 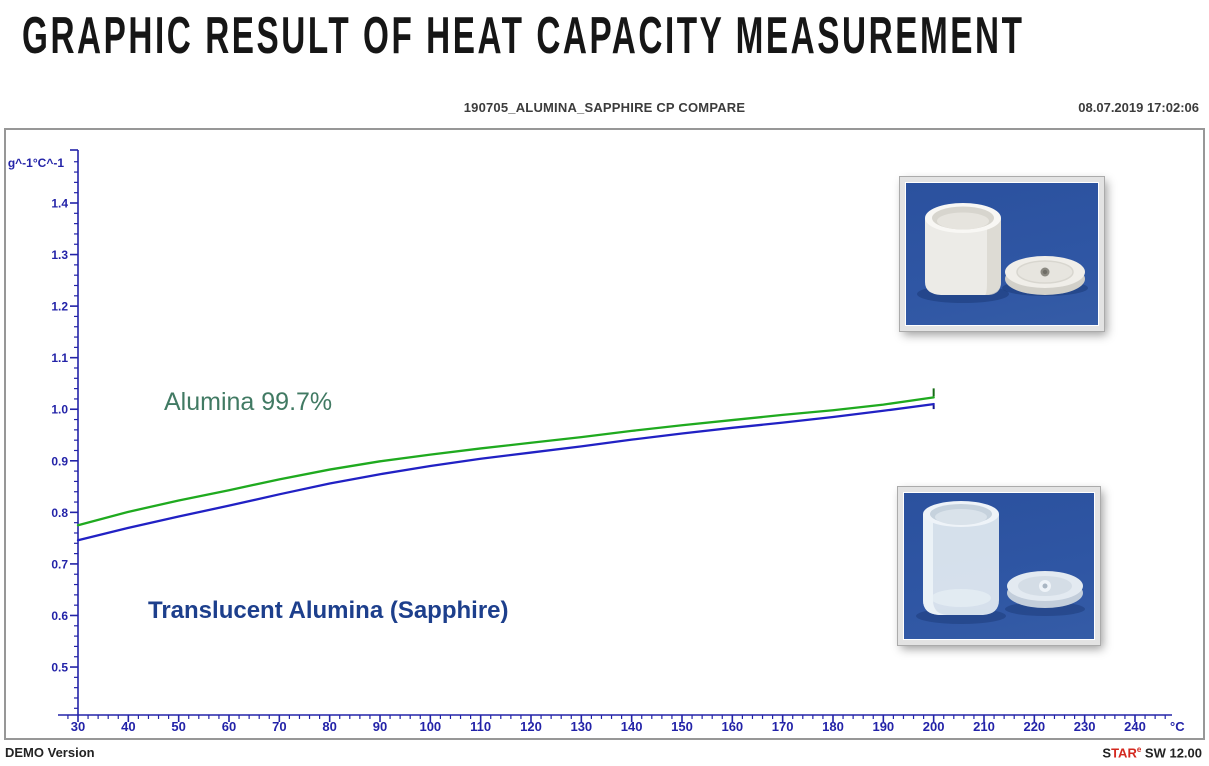 I want to click on x-tick-label: 80, so click(x=329, y=726).